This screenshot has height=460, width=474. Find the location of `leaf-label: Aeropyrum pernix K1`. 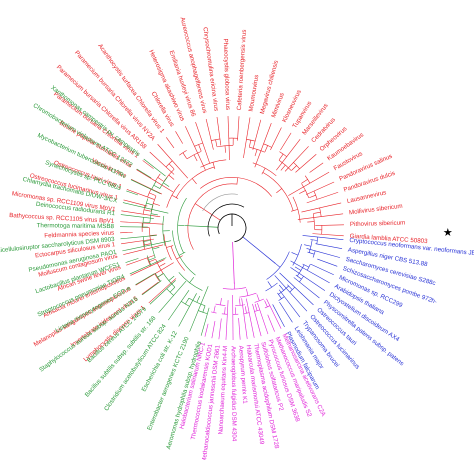

leaf-label: Aeropyrum pernix K1 is located at coordinates (242, 374).